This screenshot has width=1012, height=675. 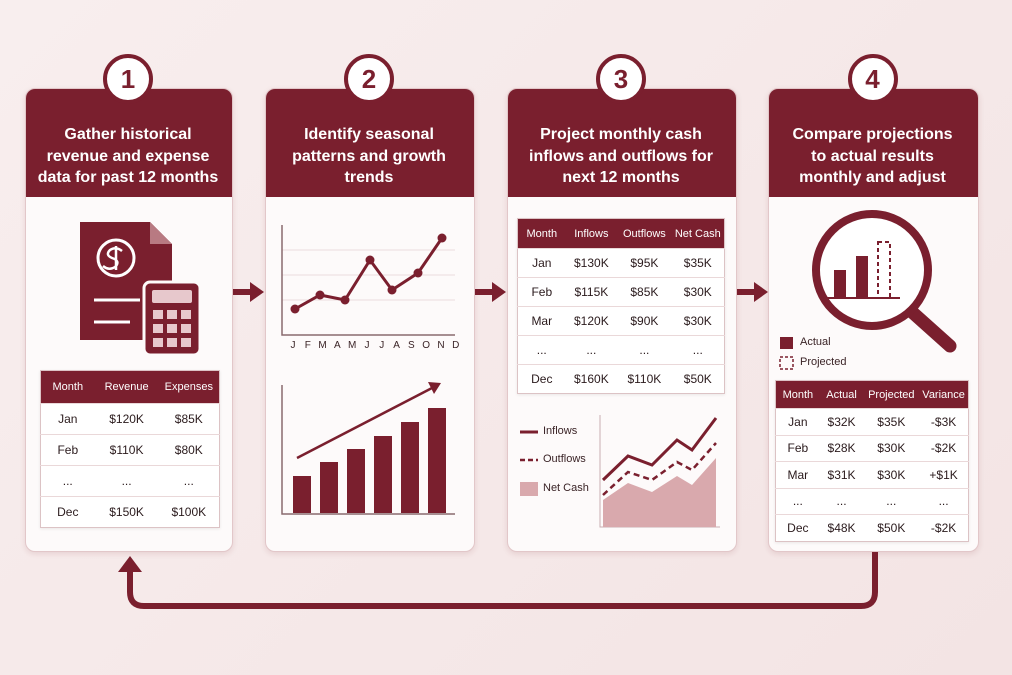 I want to click on legend-label: Actual, so click(x=815, y=342).